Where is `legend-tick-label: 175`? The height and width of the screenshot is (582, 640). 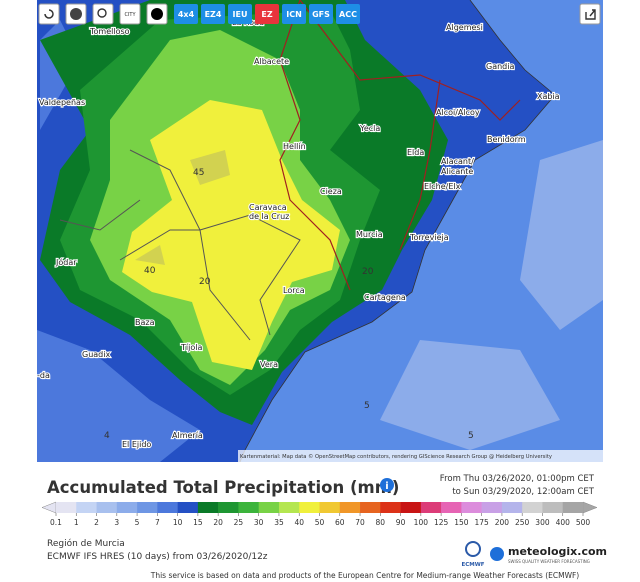 legend-tick-label: 175 is located at coordinates (481, 522).